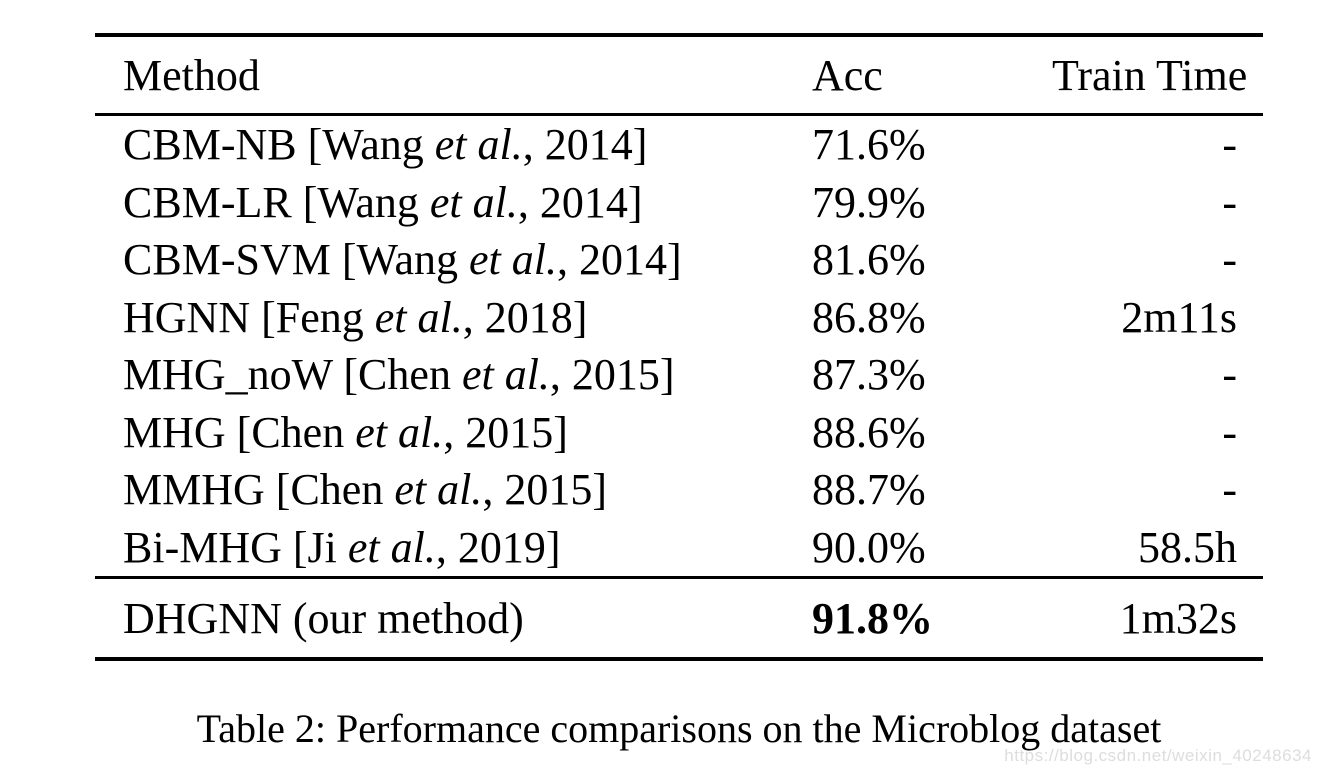  Describe the element at coordinates (869, 202) in the screenshot. I see `acc-cell: 79.9%` at that location.